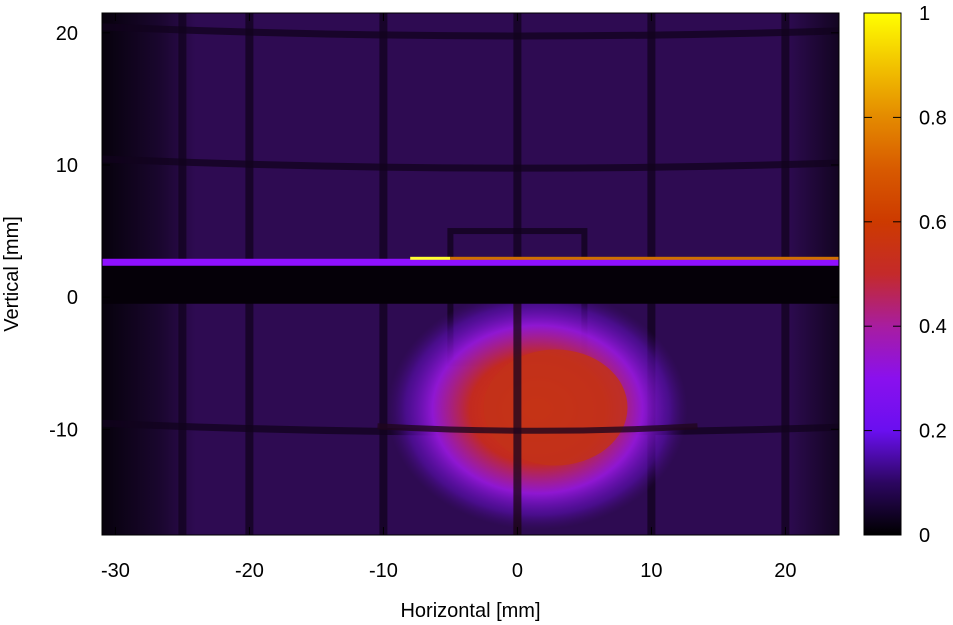  What do you see at coordinates (72, 298) in the screenshot?
I see `y-tick-label: 0` at bounding box center [72, 298].